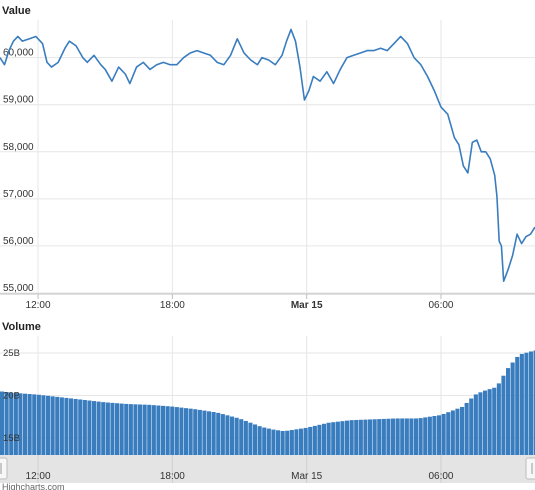  What do you see at coordinates (307, 476) in the screenshot?
I see `navigator-x-tick-label: Mar 15` at bounding box center [307, 476].